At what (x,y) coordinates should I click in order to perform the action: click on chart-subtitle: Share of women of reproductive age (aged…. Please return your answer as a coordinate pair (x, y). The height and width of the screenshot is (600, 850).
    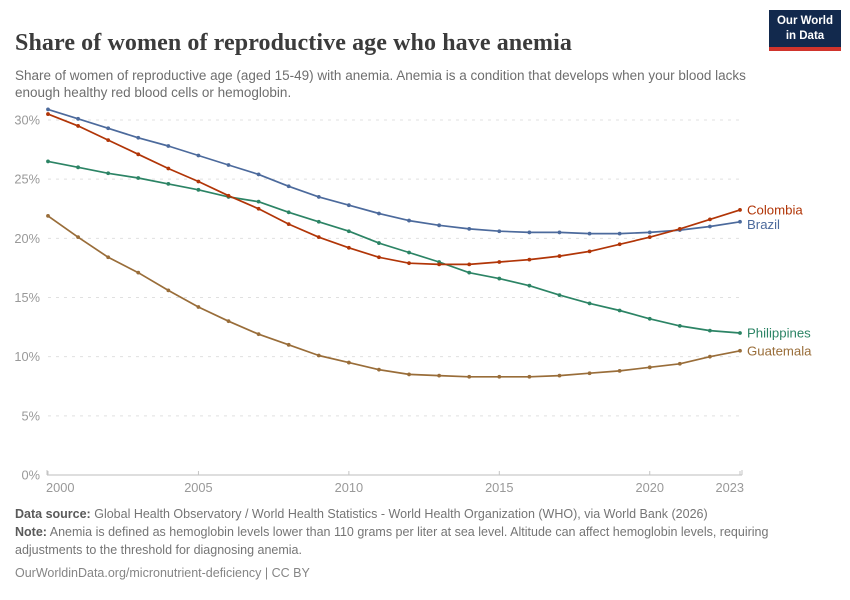
    Looking at the image, I should click on (380, 84).